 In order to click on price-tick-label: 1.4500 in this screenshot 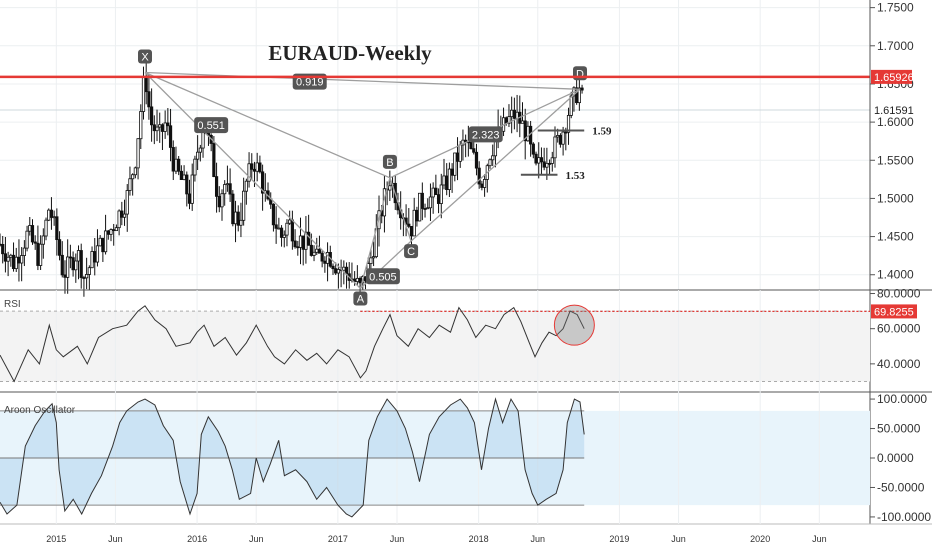, I will do `click(895, 237)`.